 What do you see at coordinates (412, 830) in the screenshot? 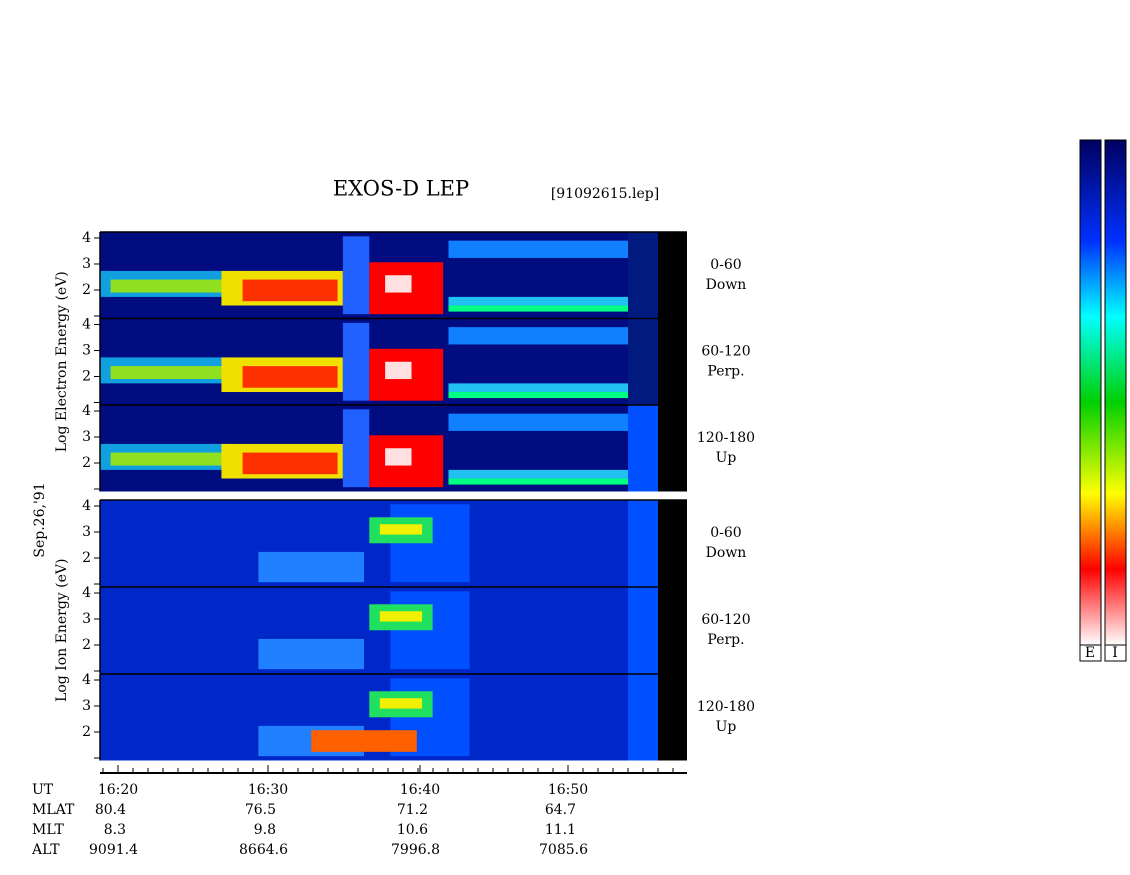
I see `row-value: 10.6` at bounding box center [412, 830].